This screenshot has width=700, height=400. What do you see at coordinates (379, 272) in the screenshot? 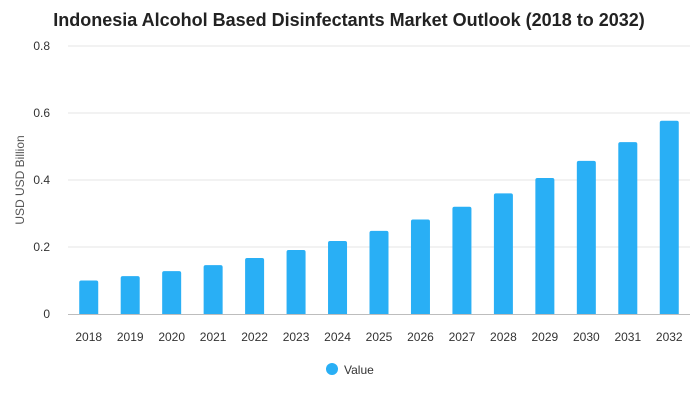
I see `bar-2025` at bounding box center [379, 272].